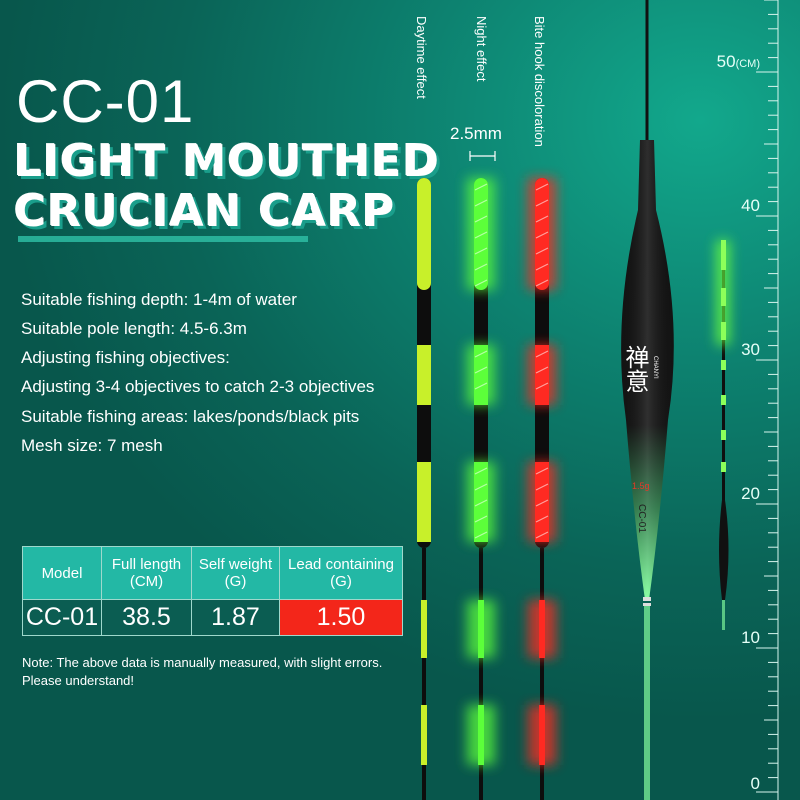  I want to click on header-full-length: Full length (CM), so click(146, 573).